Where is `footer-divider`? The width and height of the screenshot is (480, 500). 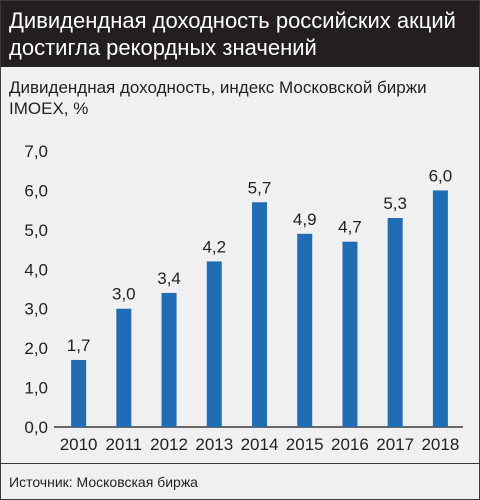
footer-divider is located at coordinates (240, 463).